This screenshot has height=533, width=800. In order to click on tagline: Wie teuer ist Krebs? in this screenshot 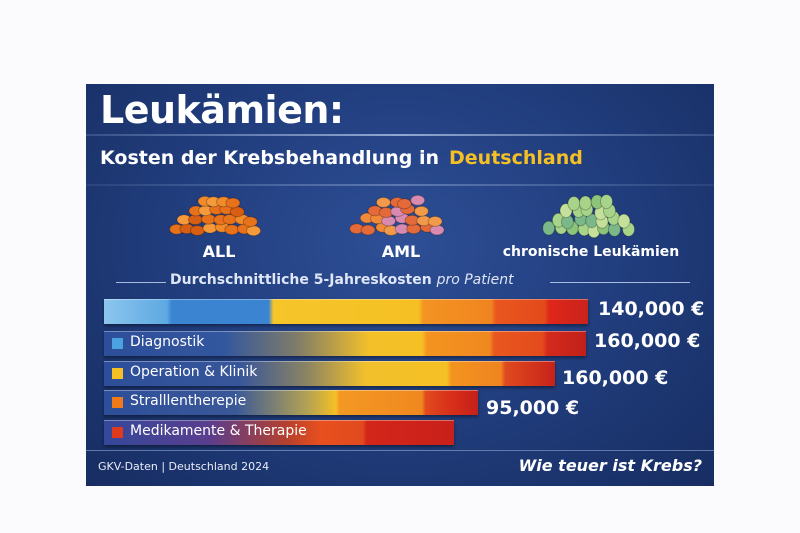, I will do `click(610, 465)`.